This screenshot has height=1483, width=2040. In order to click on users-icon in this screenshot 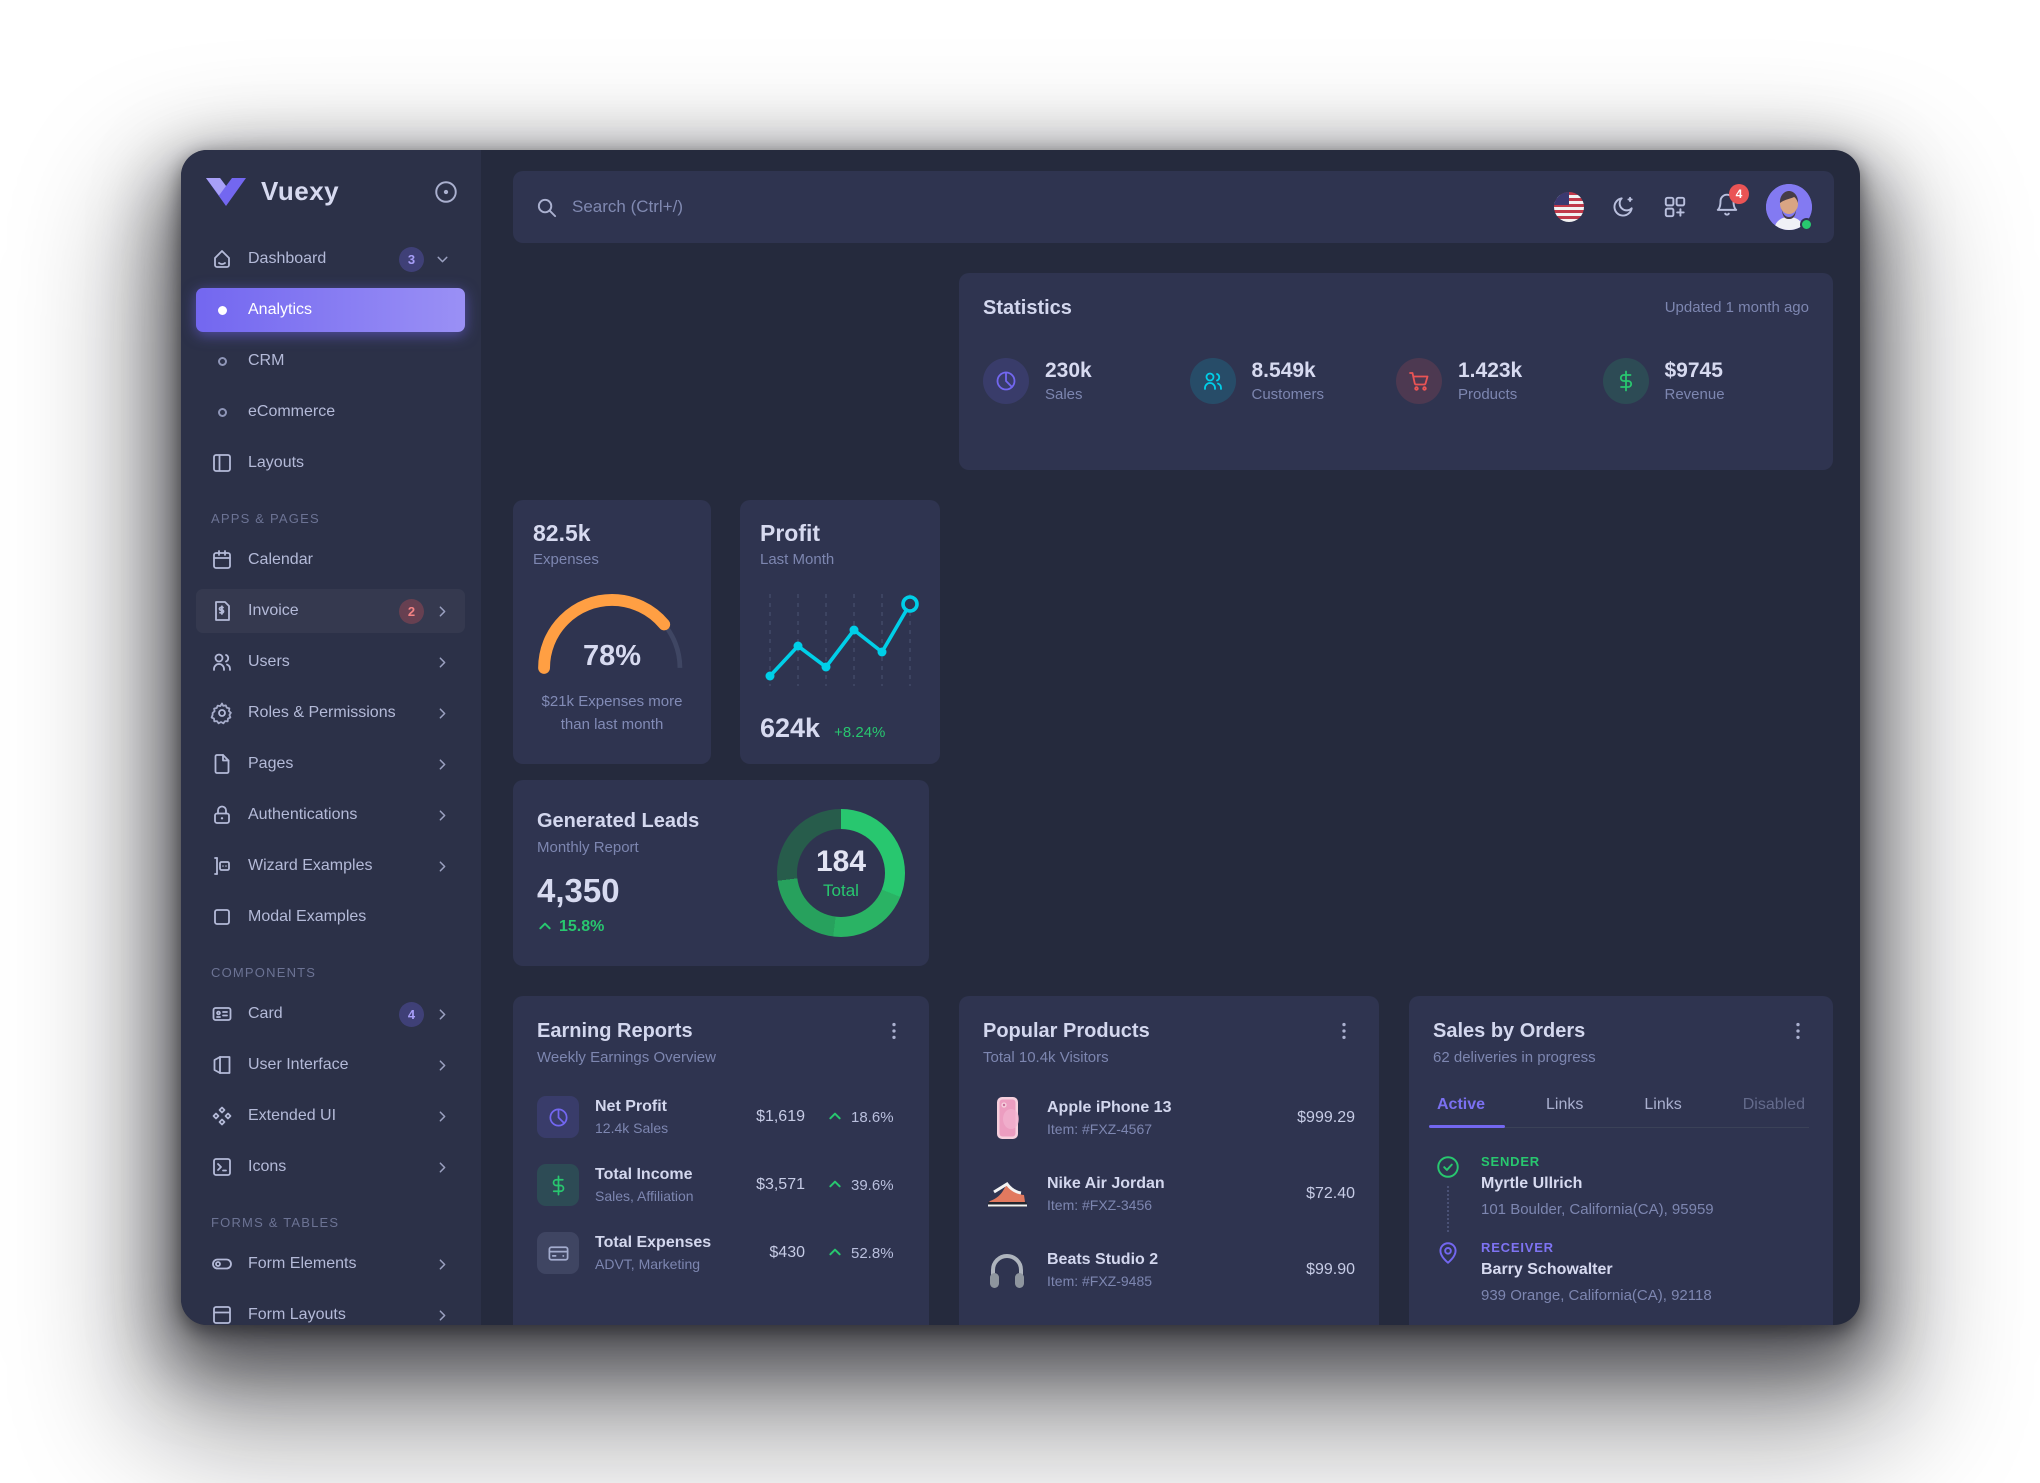, I will do `click(1212, 381)`.